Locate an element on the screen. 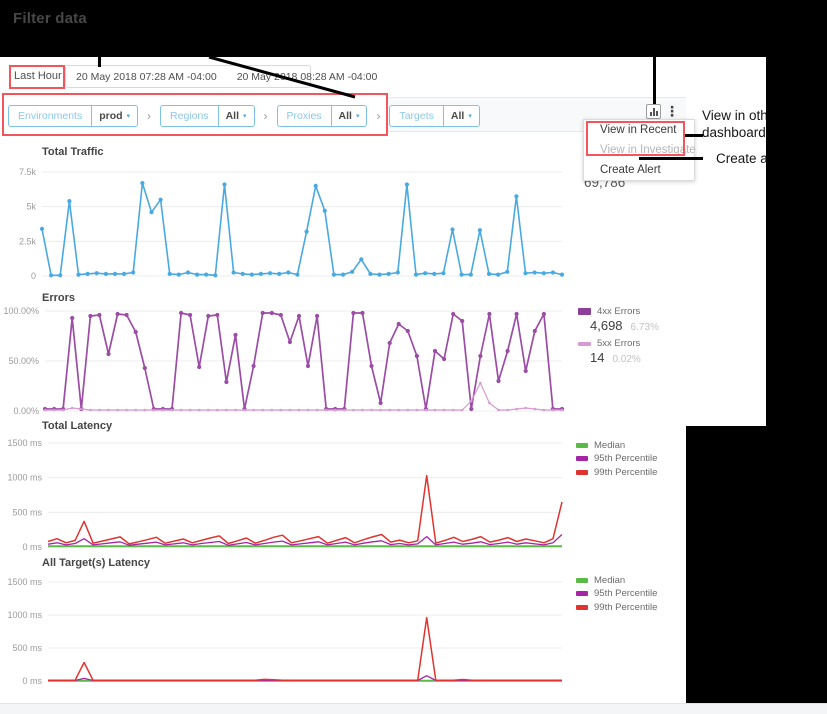  filter-targets: Targets All ▾ is located at coordinates (434, 116).